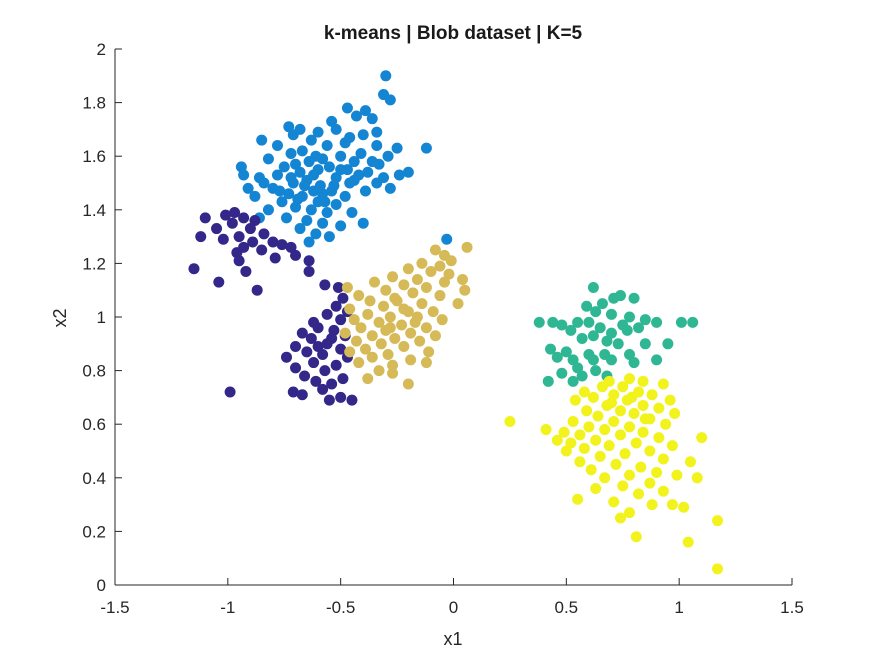 The height and width of the screenshot is (656, 875). What do you see at coordinates (94, 103) in the screenshot?
I see `y-tick-label: 1.8` at bounding box center [94, 103].